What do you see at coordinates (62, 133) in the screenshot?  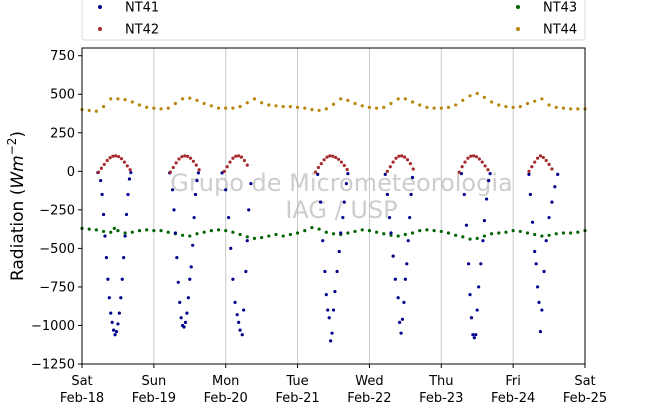 I see `y-tick-label: 250` at bounding box center [62, 133].